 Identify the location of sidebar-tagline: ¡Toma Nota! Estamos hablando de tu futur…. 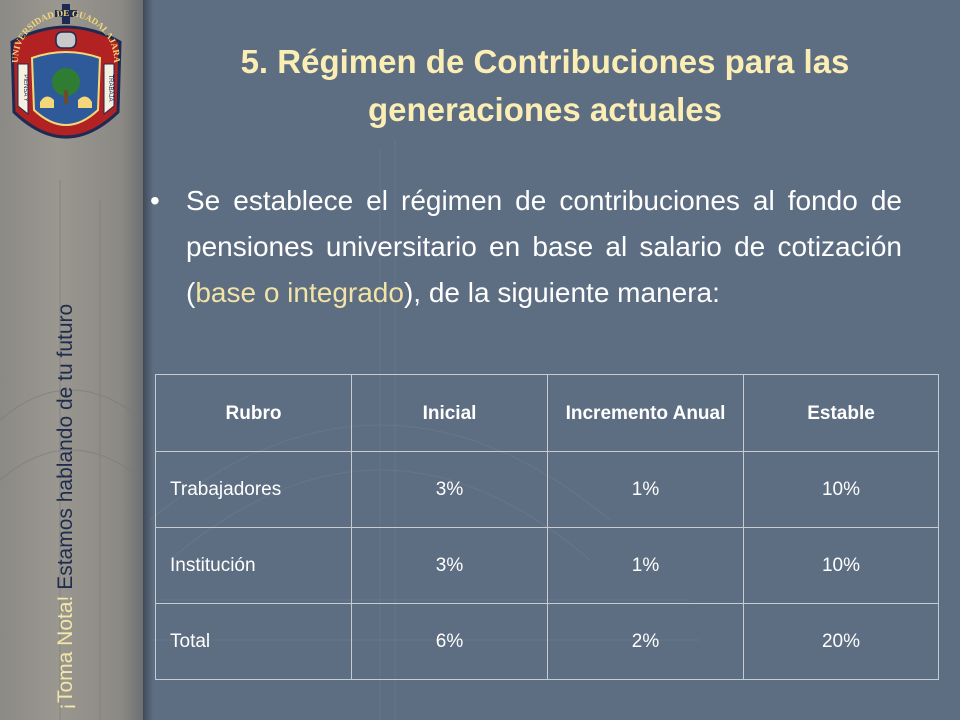
(66, 507).